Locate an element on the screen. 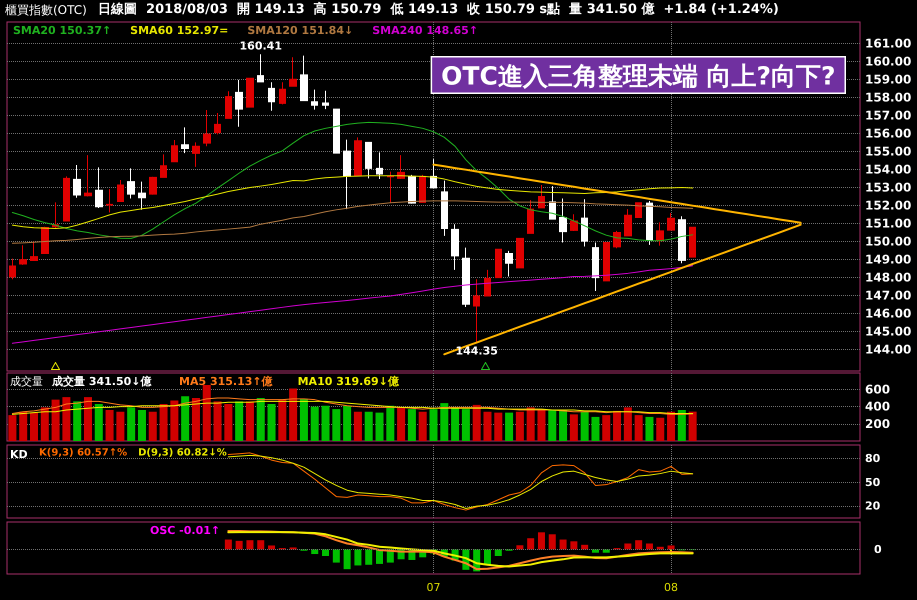  chart-title: 成交量 is located at coordinates (26, 381).